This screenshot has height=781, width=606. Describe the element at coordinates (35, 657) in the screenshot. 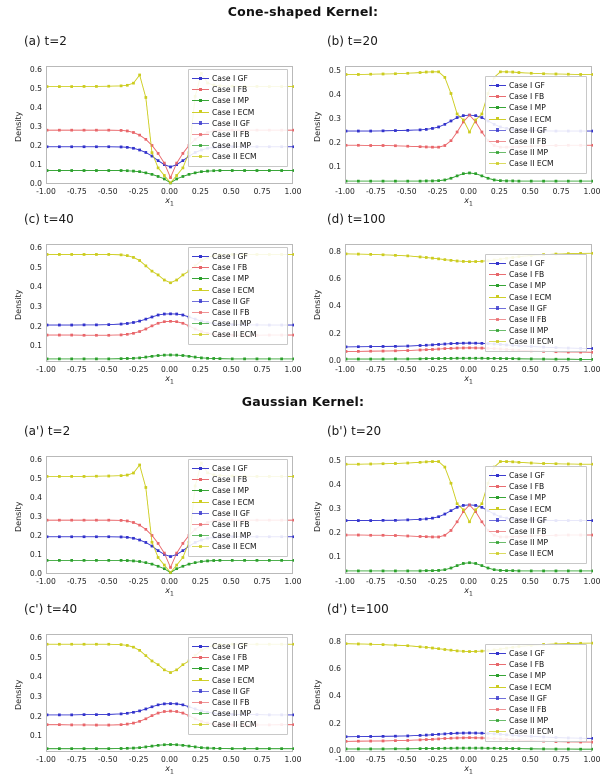

I see `y-tick-label: 0.5` at that location.